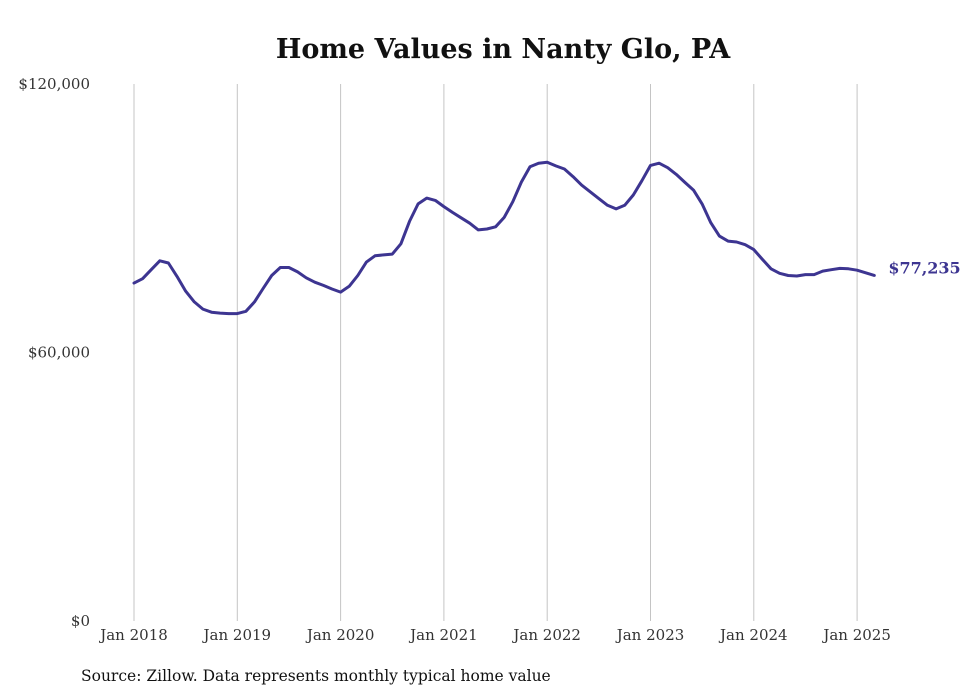 The width and height of the screenshot is (980, 699). What do you see at coordinates (753, 635) in the screenshot?
I see `x-tick-label: Jan 2024` at bounding box center [753, 635].